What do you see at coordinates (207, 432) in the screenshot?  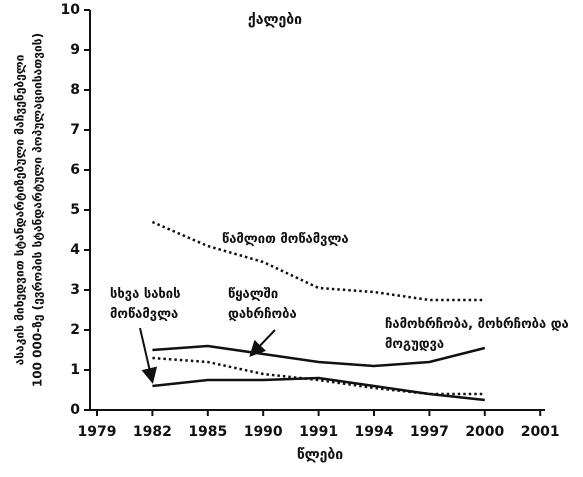 I see `x-tick-label: 1985` at bounding box center [207, 432].